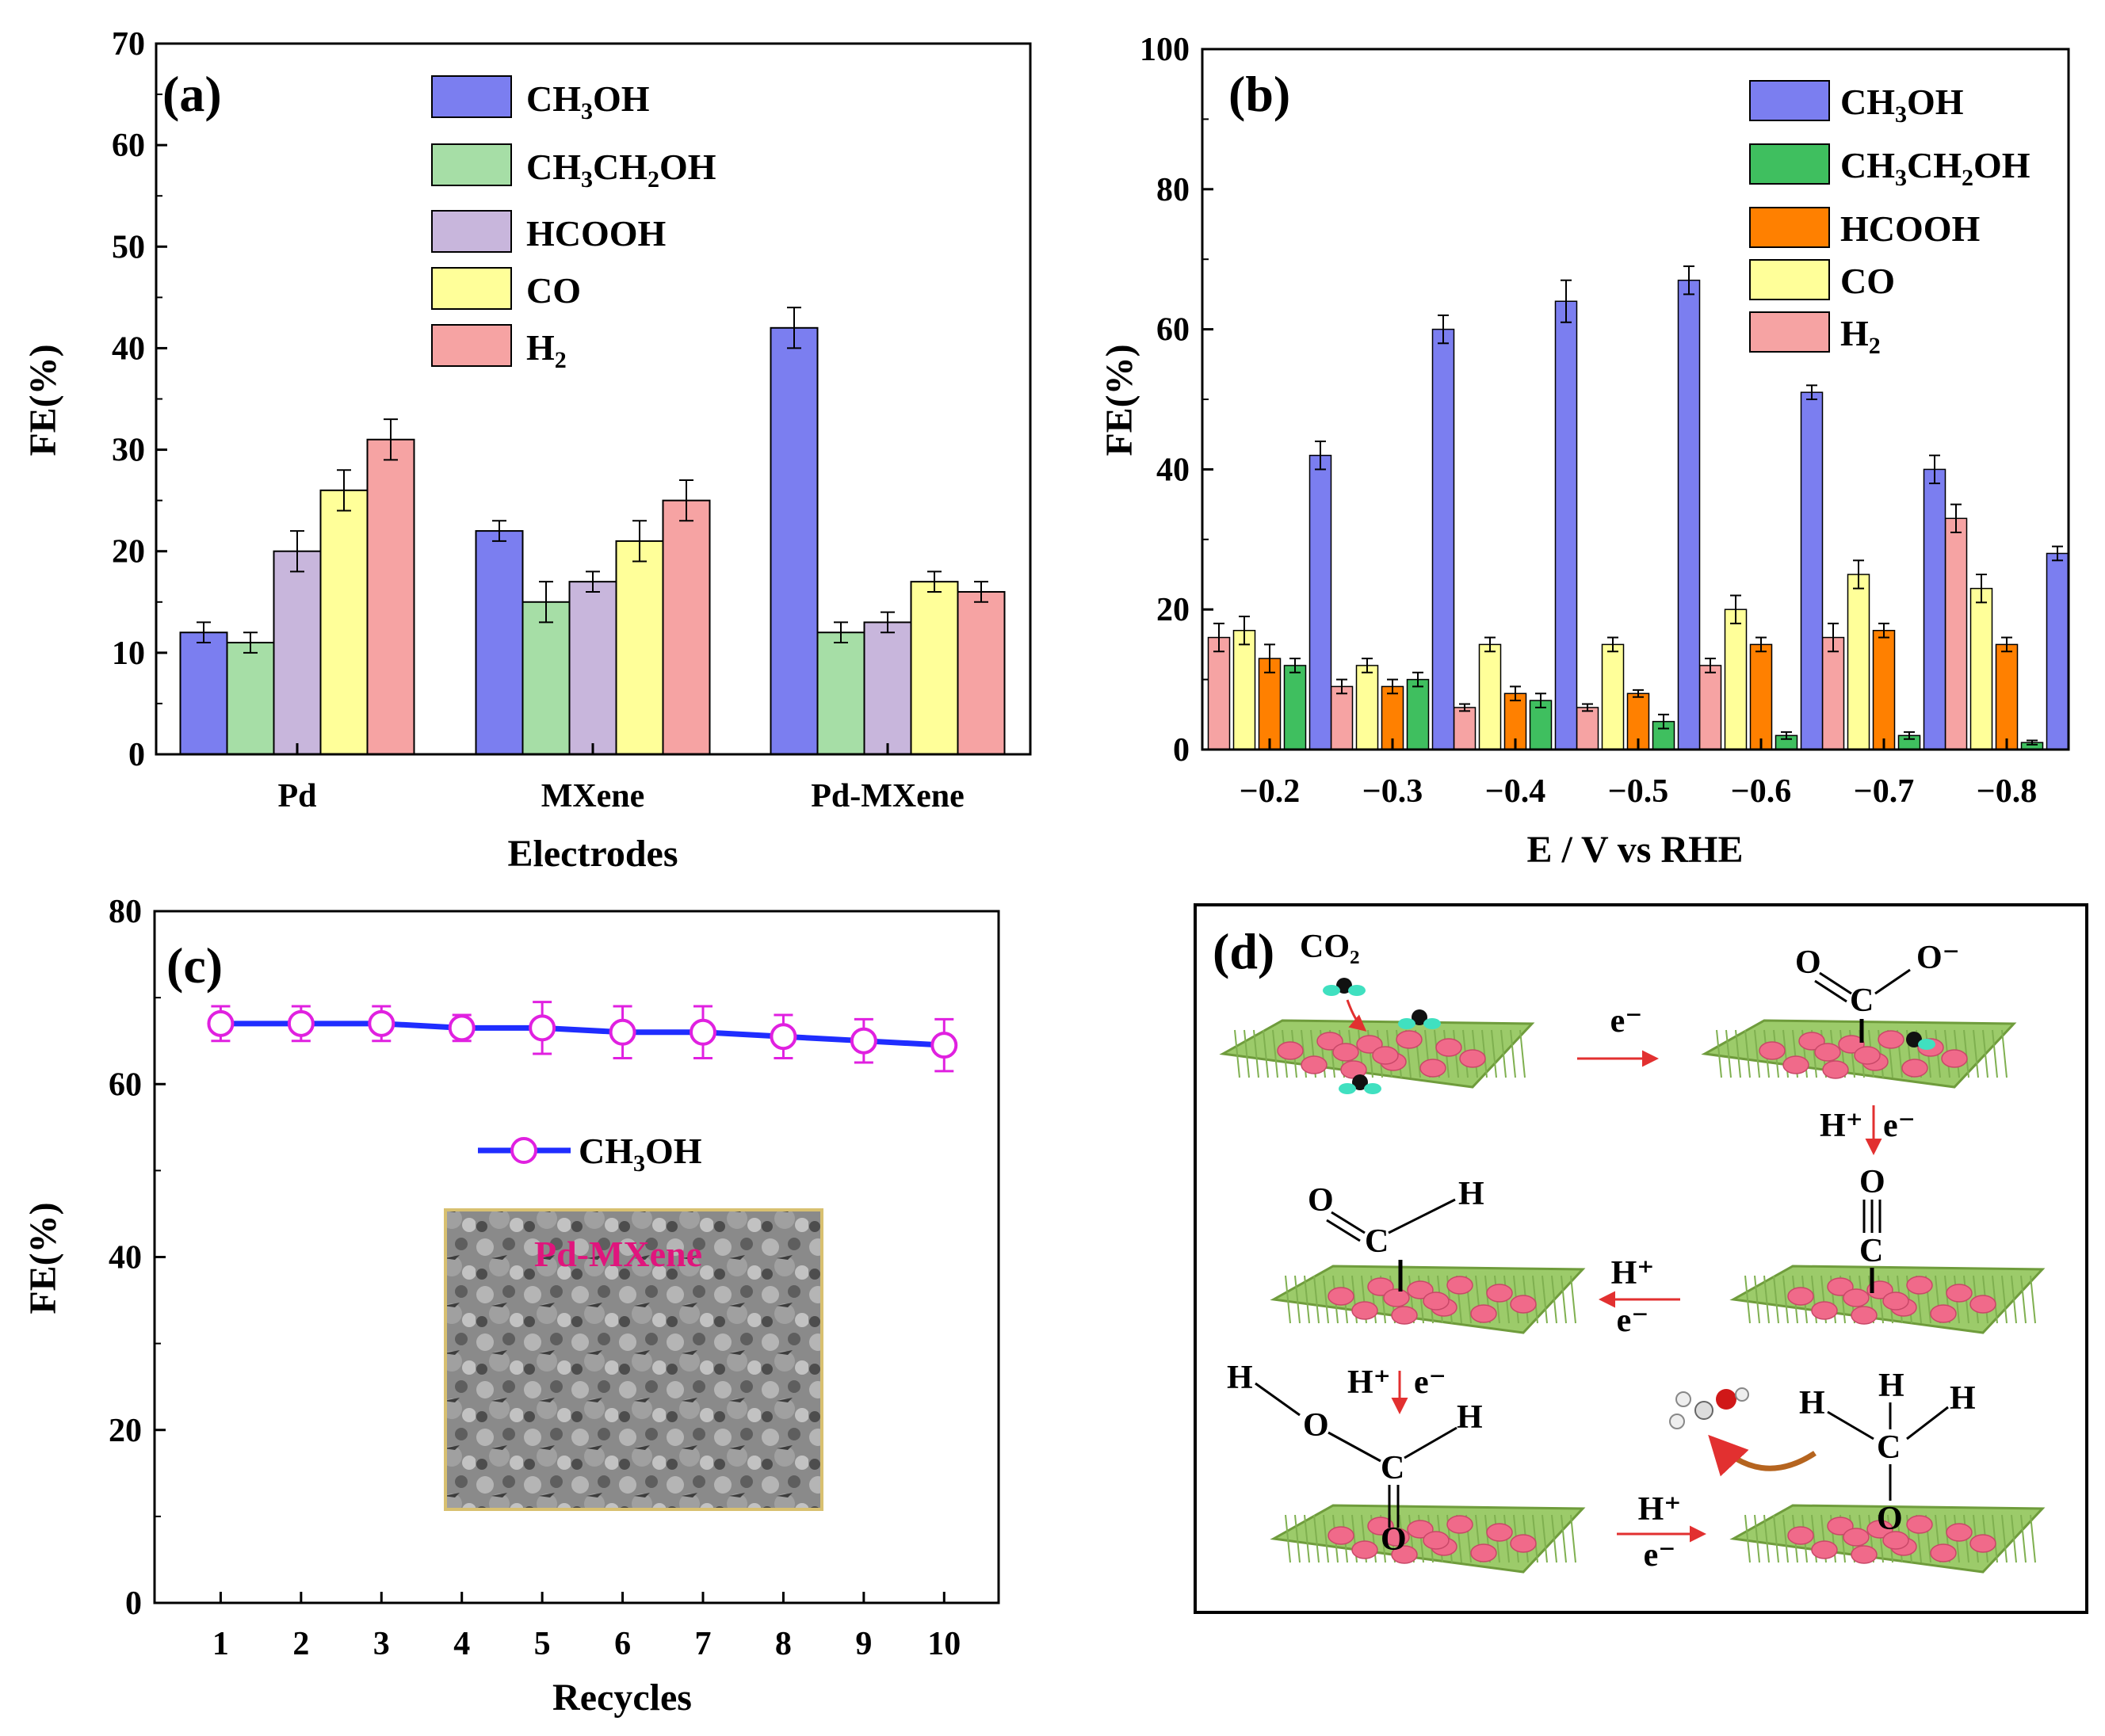 The height and width of the screenshot is (1736, 2105). Describe the element at coordinates (1639, 774) in the screenshot. I see `panel-b-x-ticks: −0.2 −0.3 −0.4 −0.5 −0.6 −0.7 −0.8` at that location.